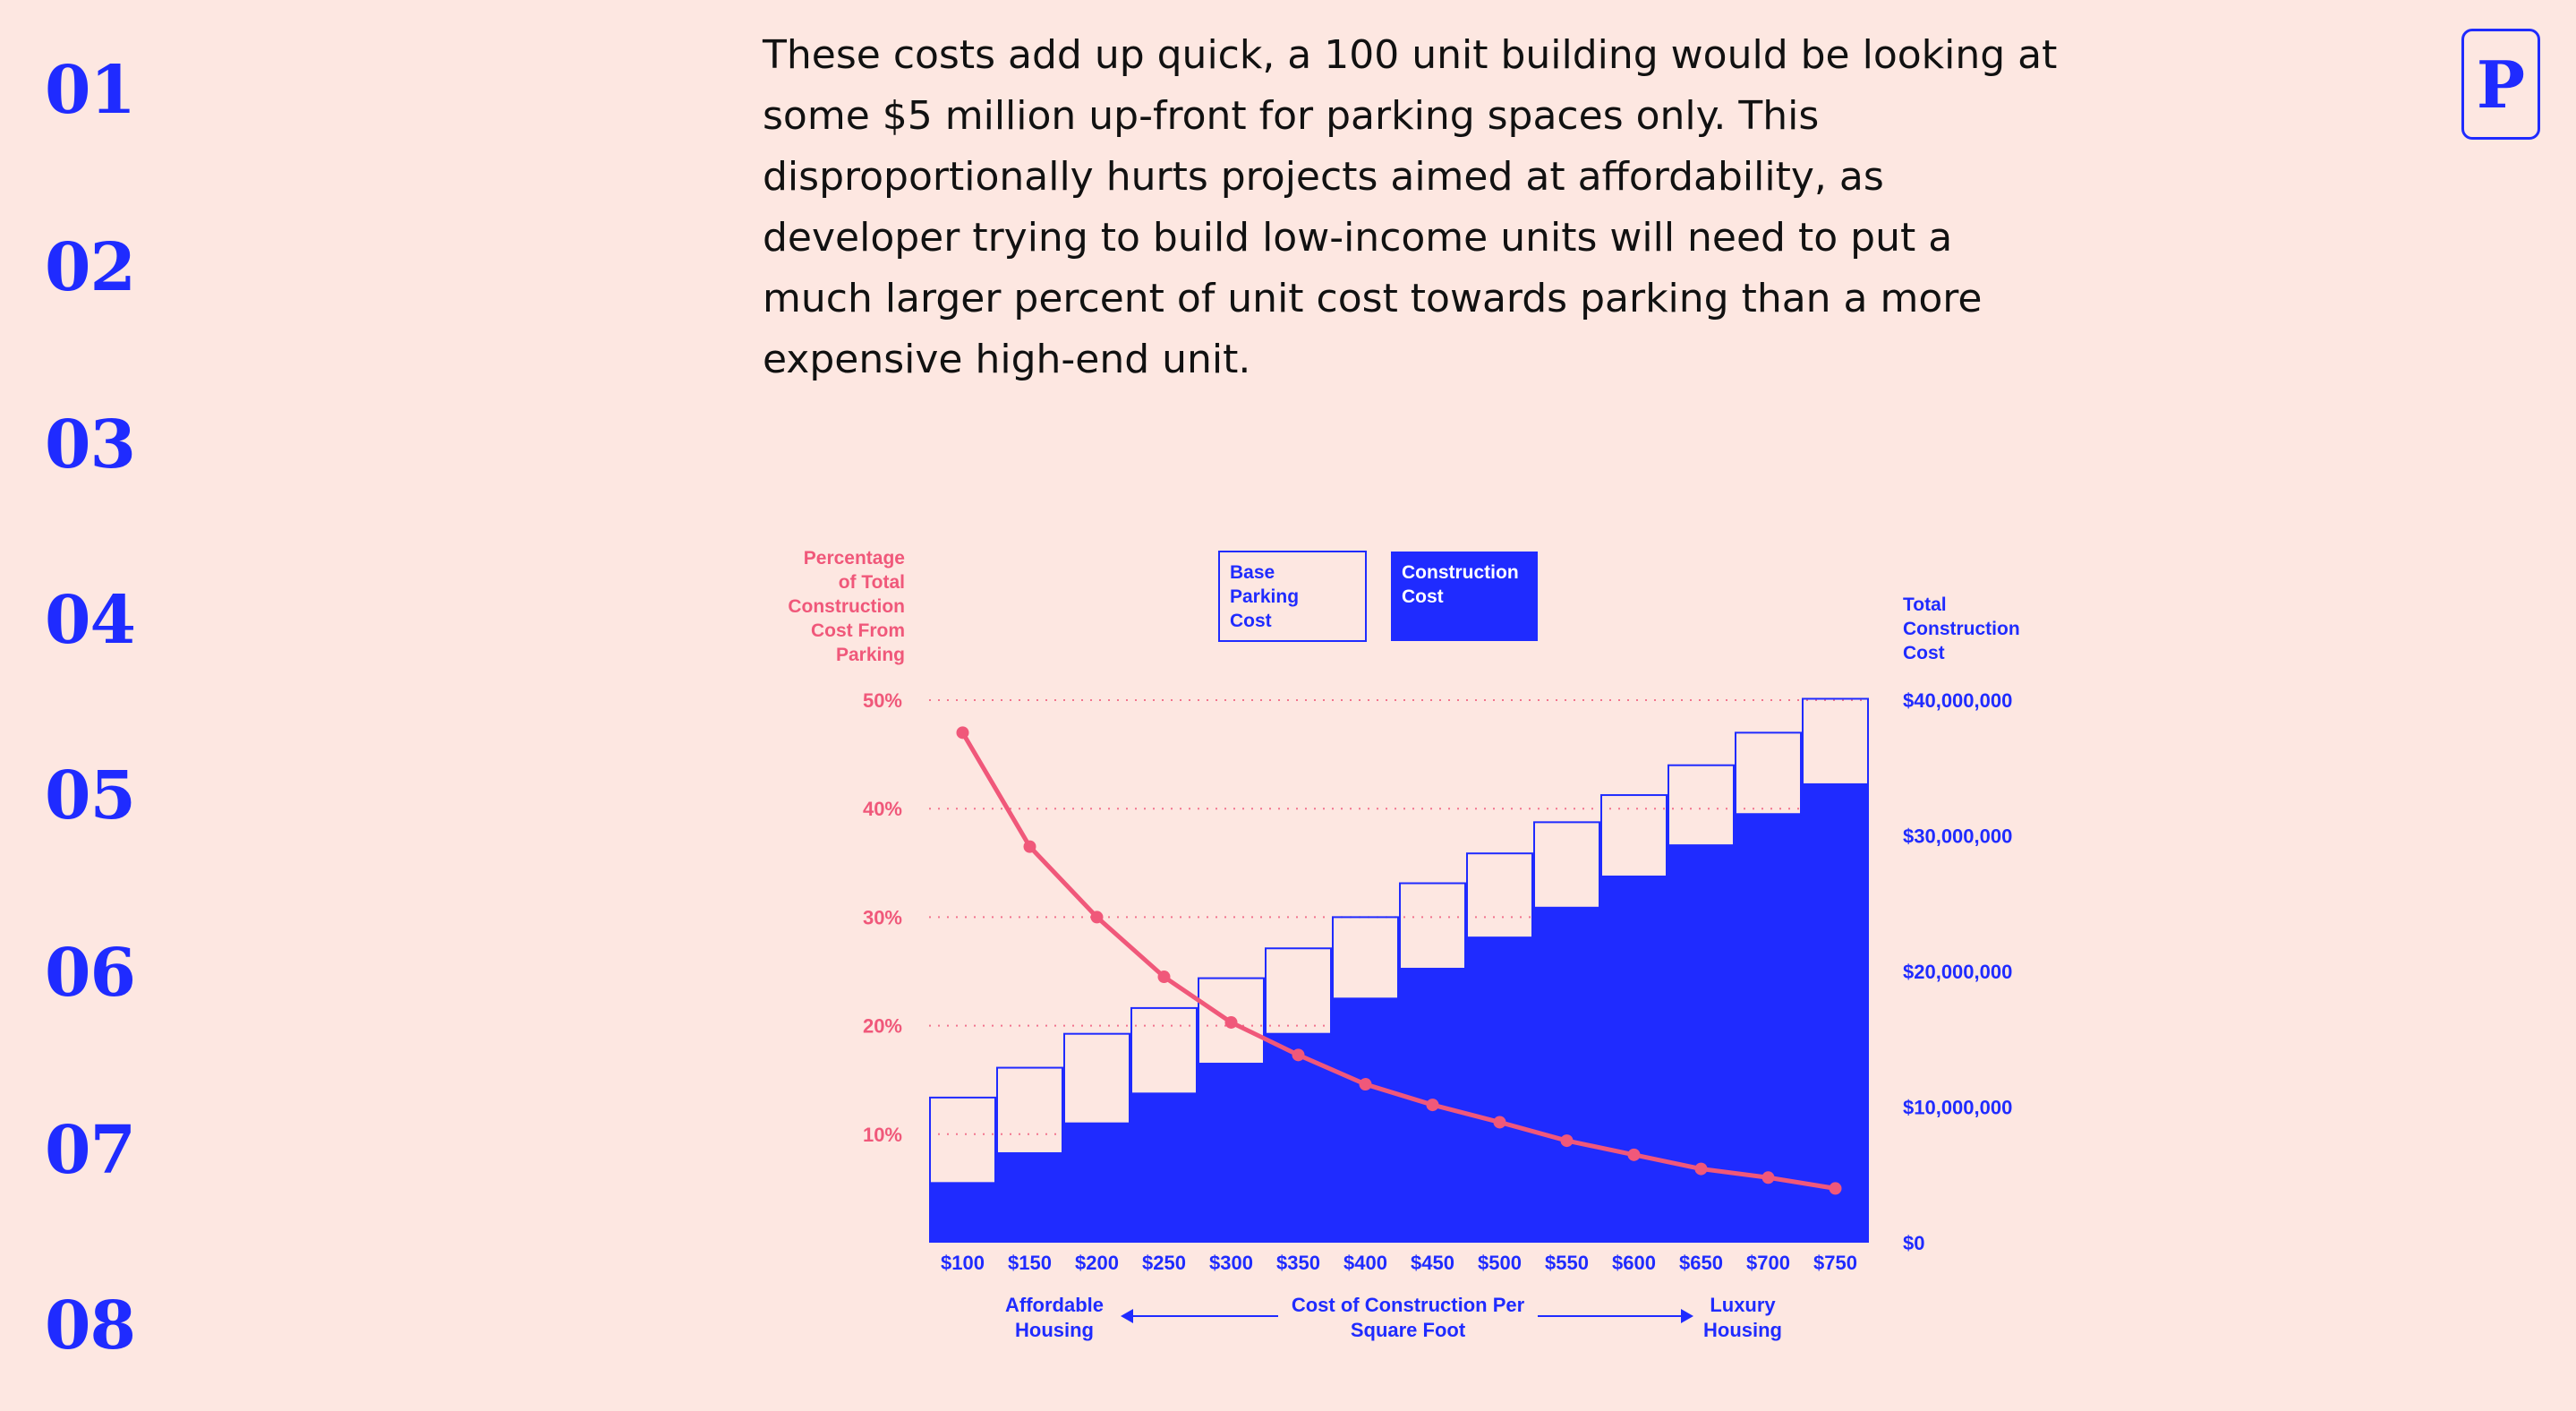 This screenshot has width=2576, height=1411. Describe the element at coordinates (1768, 1263) in the screenshot. I see `x-axis-tick-label: $700` at that location.